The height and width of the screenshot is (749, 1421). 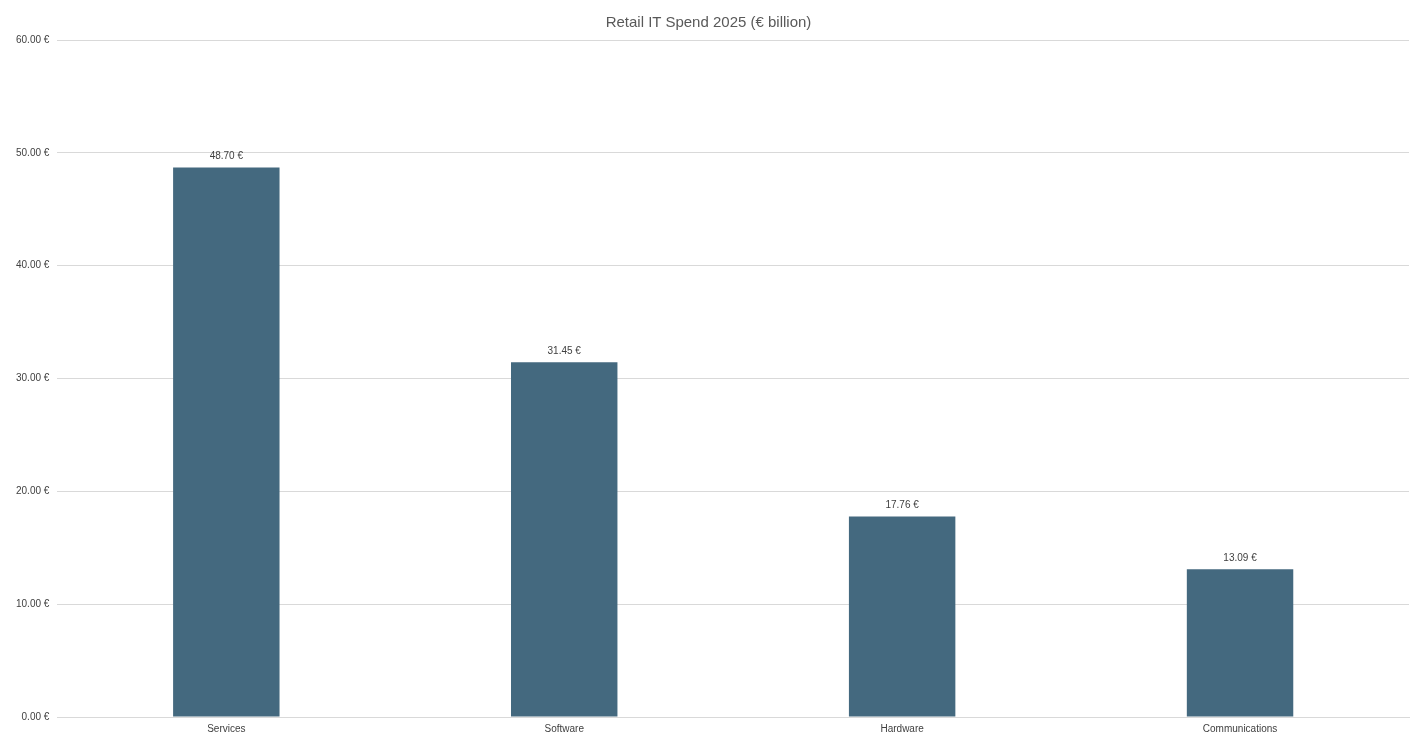 What do you see at coordinates (32, 491) in the screenshot?
I see `y-tick-label: 20.00 €` at bounding box center [32, 491].